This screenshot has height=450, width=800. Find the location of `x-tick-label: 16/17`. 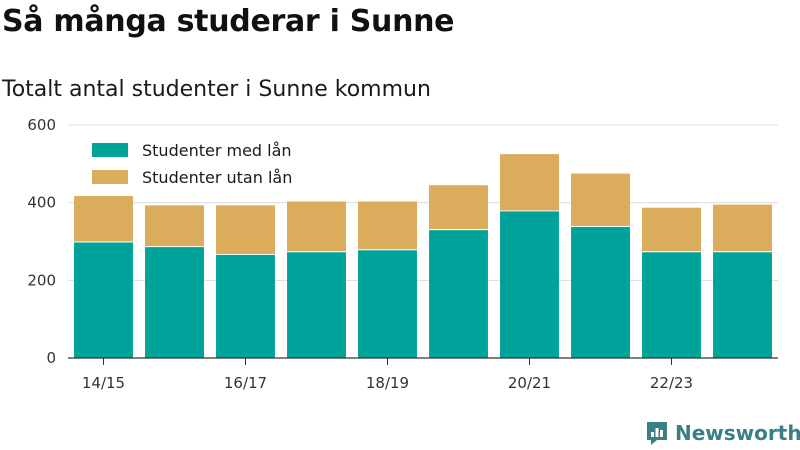

x-tick-label: 16/17 is located at coordinates (245, 383).